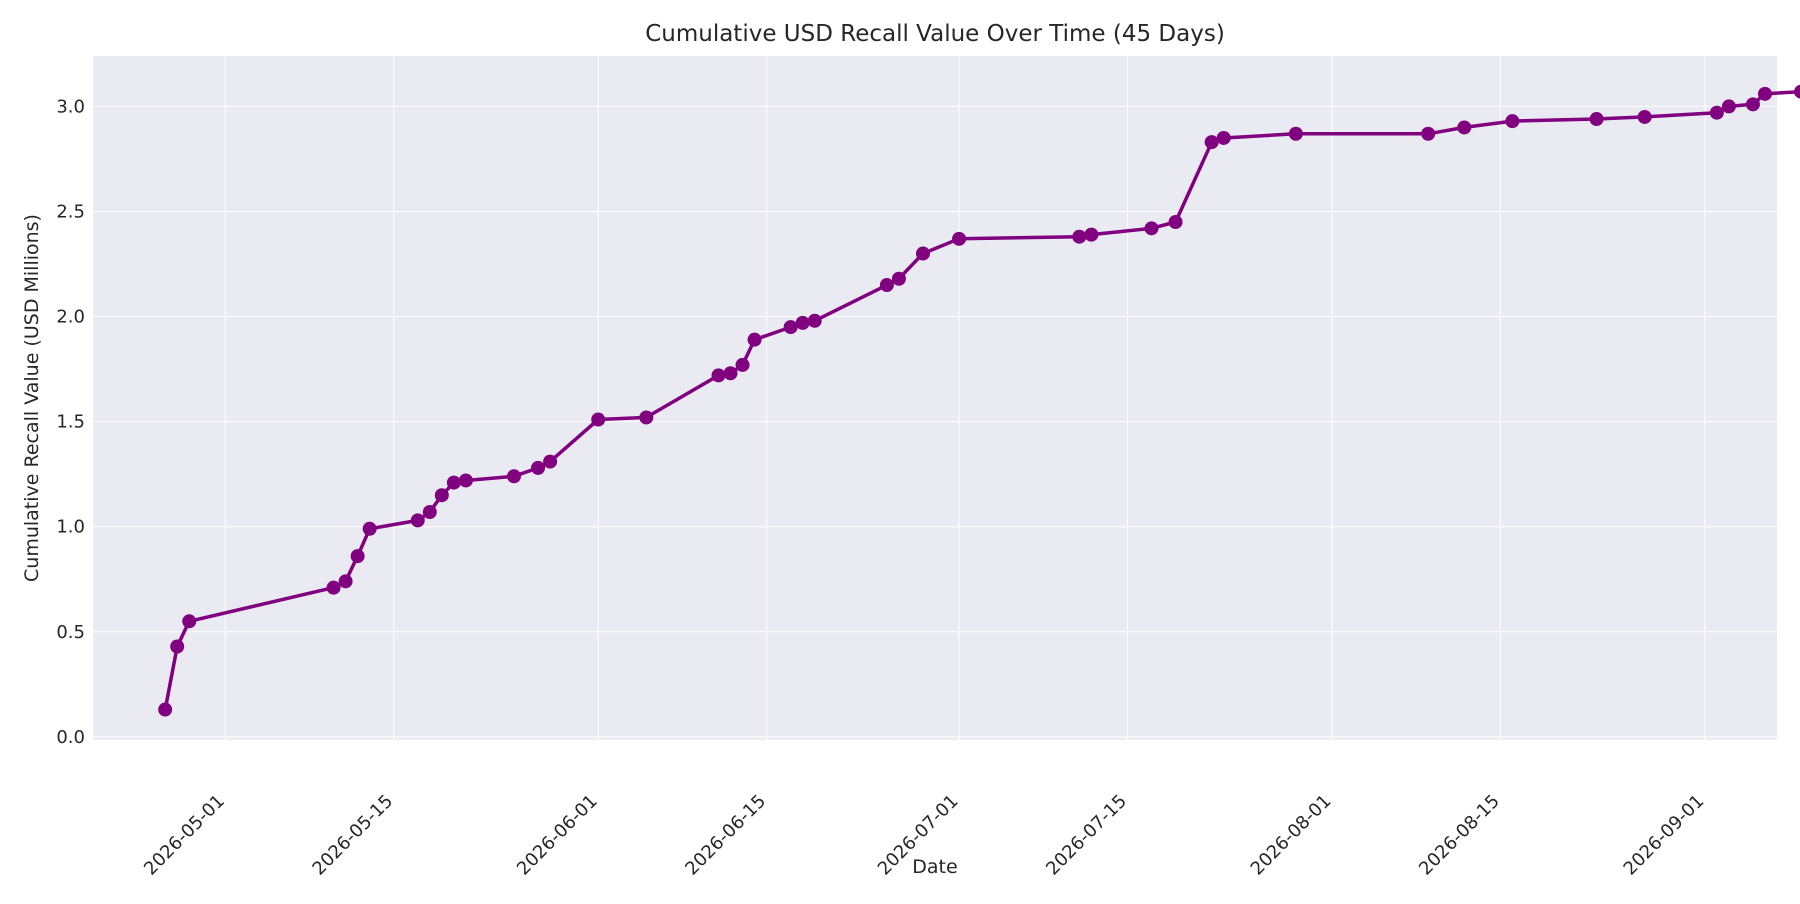 This screenshot has height=904, width=1800. Describe the element at coordinates (352, 835) in the screenshot. I see `x-tick-label: 2026-05-15` at that location.